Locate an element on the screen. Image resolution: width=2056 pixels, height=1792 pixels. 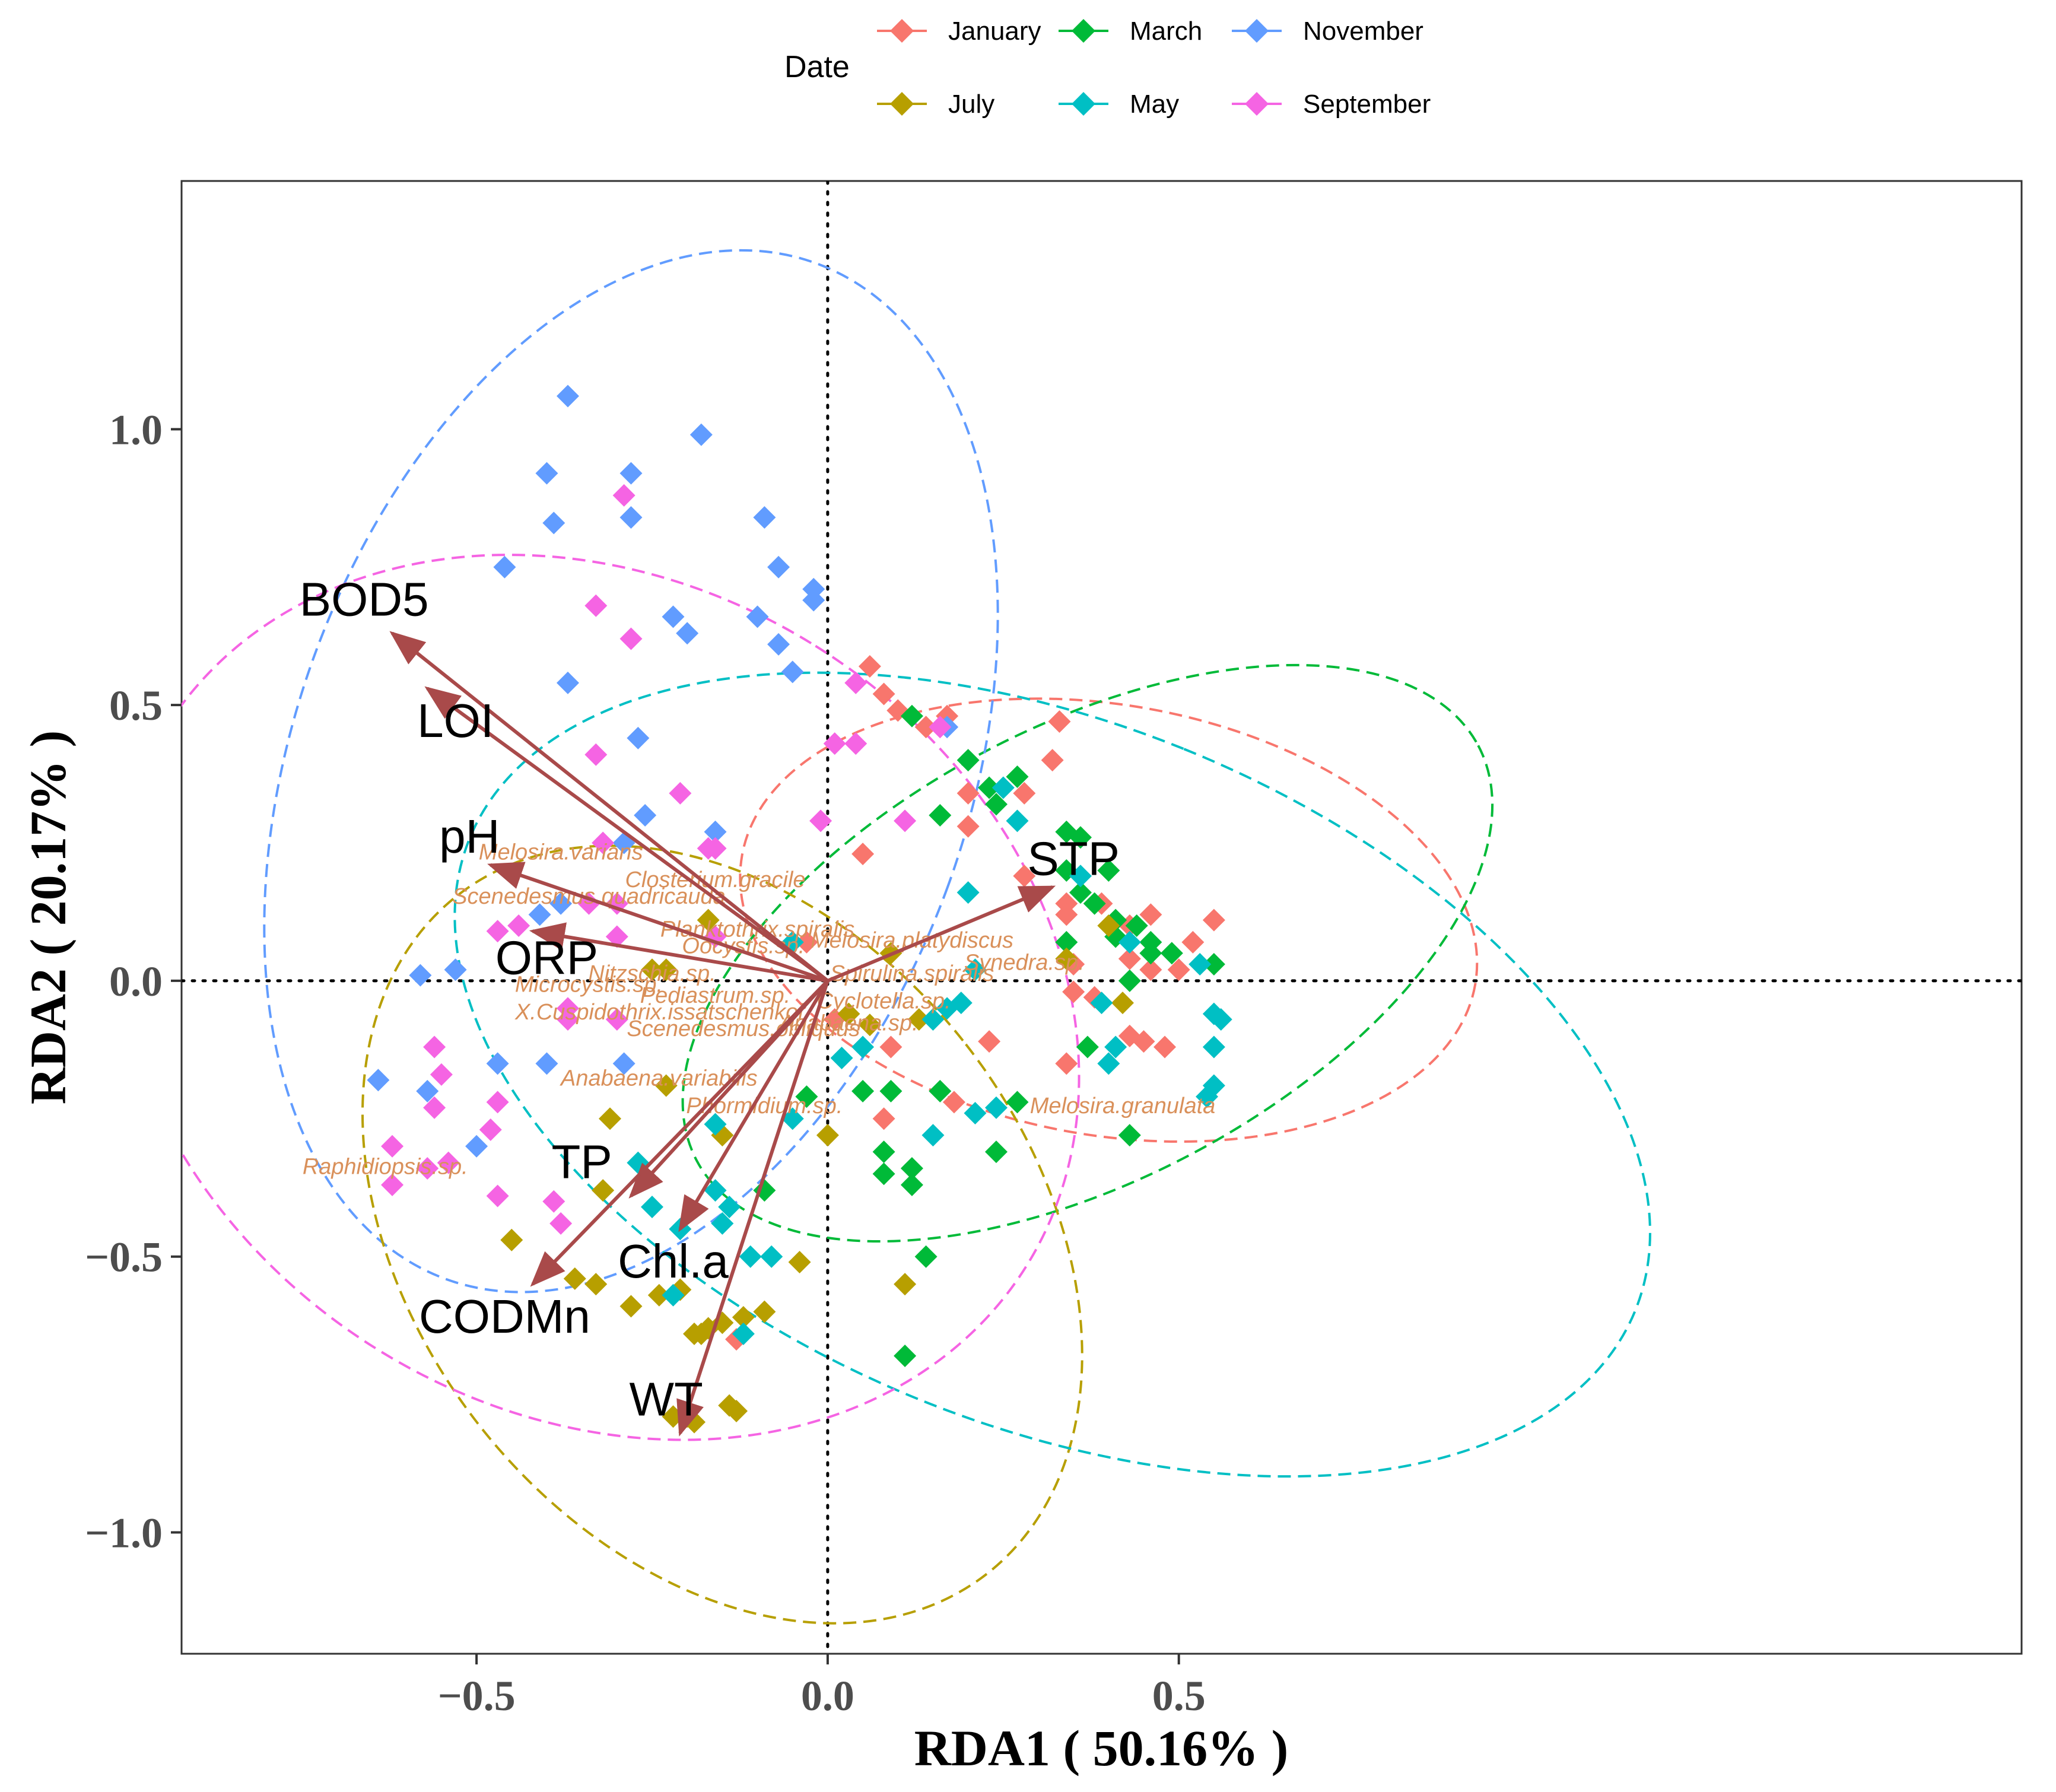
vector-arrow-codmn is located at coordinates (680, 1133).